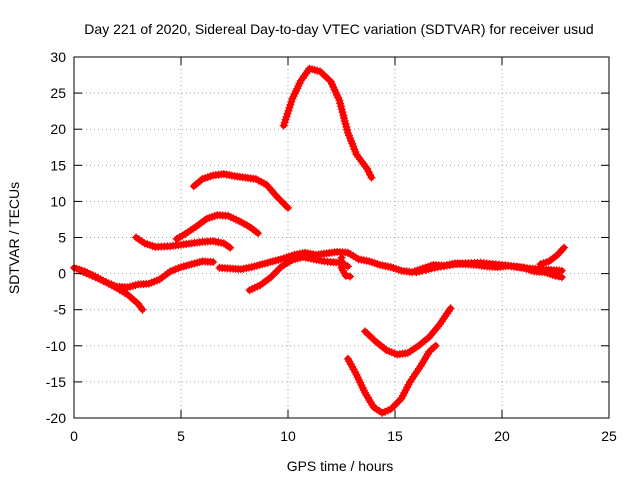 This screenshot has height=480, width=640. Describe the element at coordinates (58, 201) in the screenshot. I see `y-tick-label: 10` at that location.